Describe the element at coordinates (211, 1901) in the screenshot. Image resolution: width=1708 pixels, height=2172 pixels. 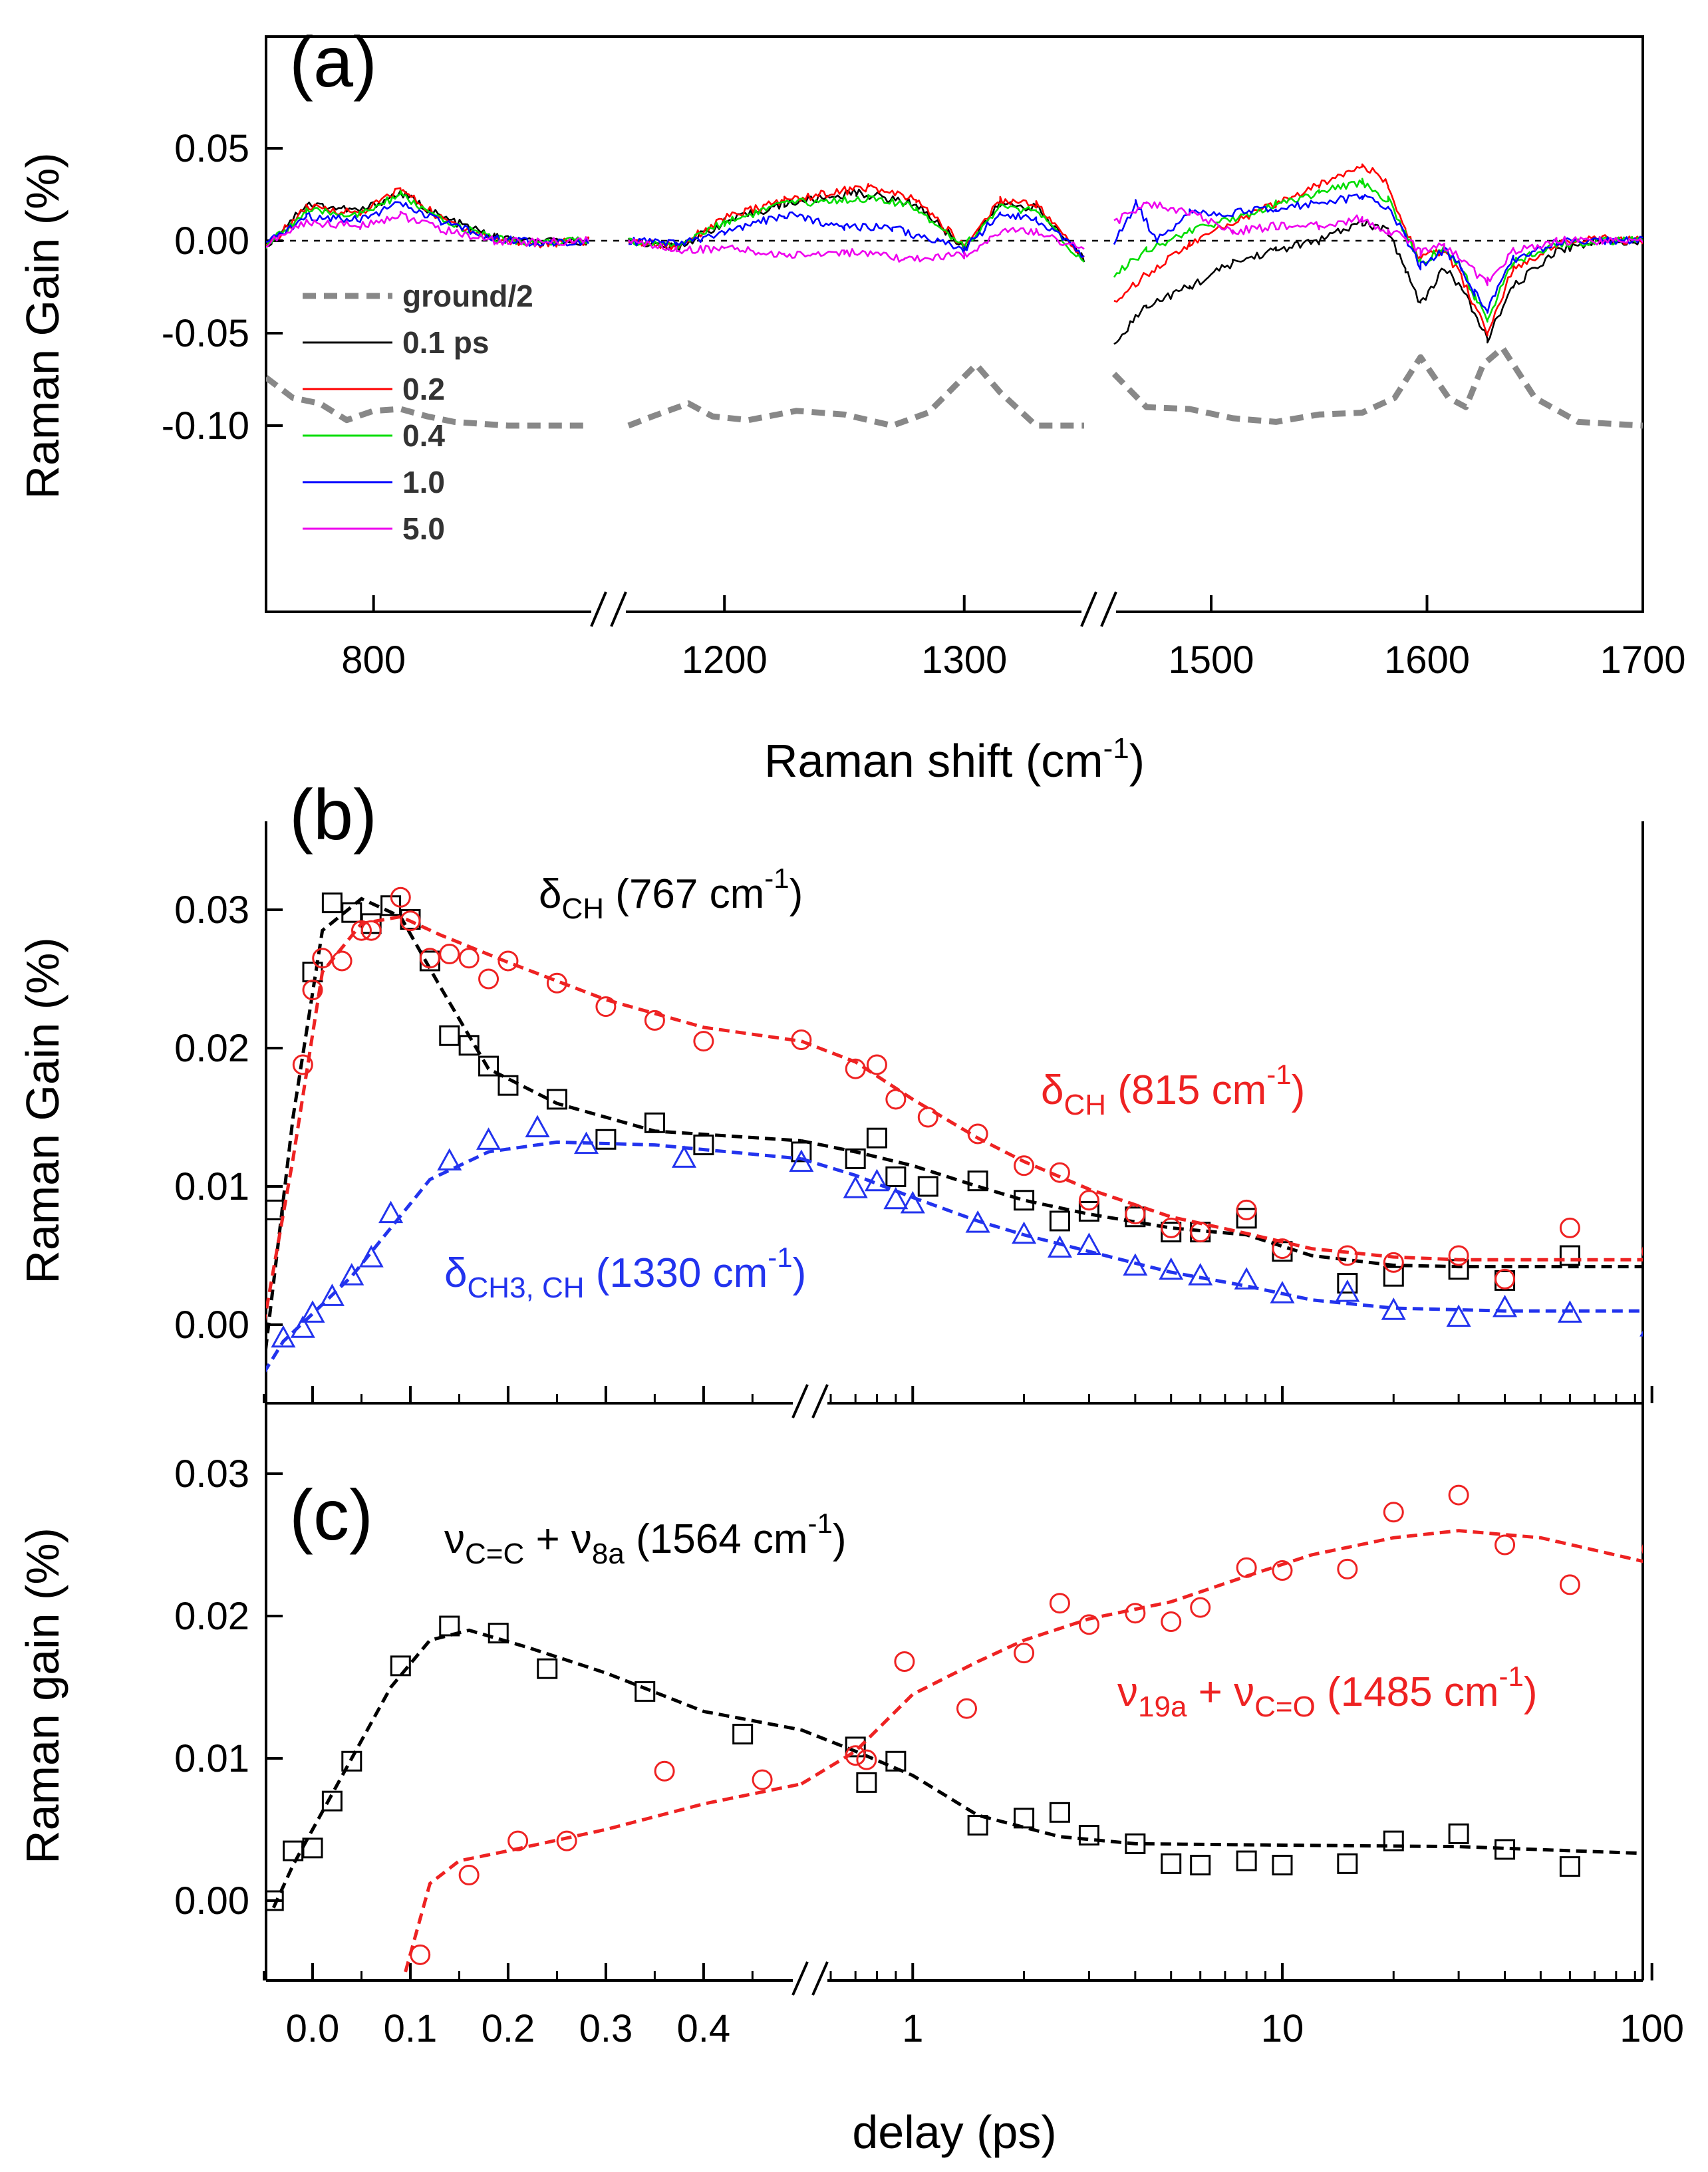
I see `c-ytick-label: 0.00` at that location.